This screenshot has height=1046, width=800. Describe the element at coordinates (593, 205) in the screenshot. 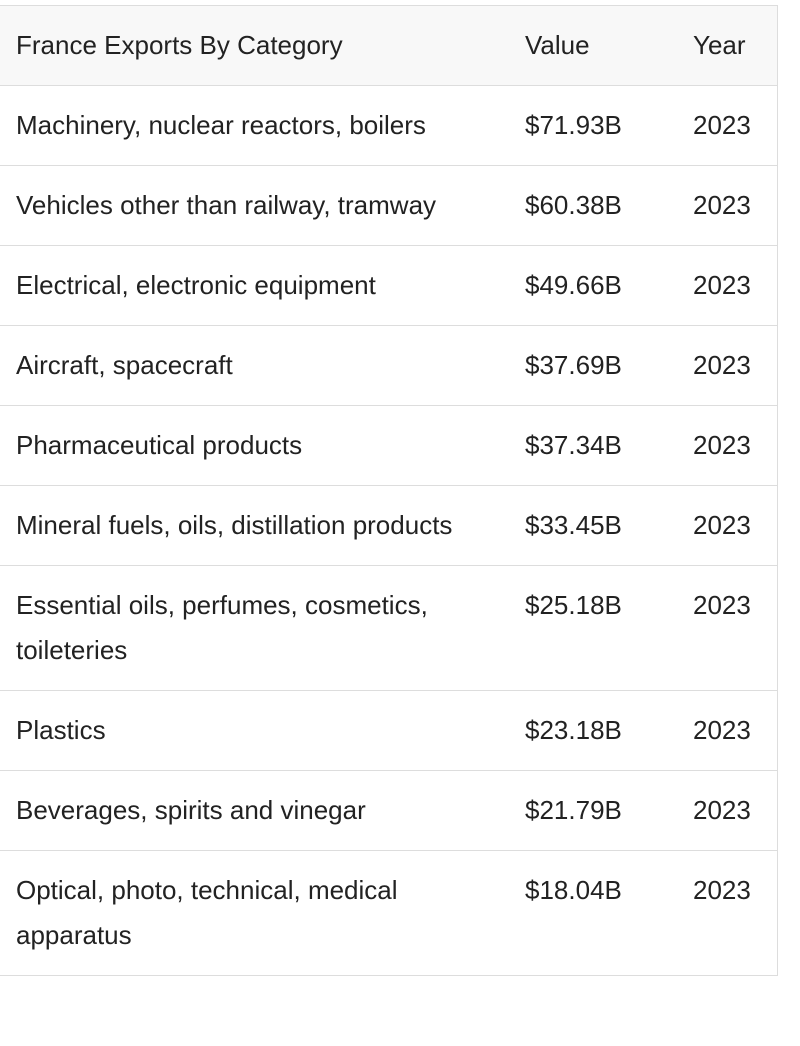

I see `value-cell: $60.38B` at that location.